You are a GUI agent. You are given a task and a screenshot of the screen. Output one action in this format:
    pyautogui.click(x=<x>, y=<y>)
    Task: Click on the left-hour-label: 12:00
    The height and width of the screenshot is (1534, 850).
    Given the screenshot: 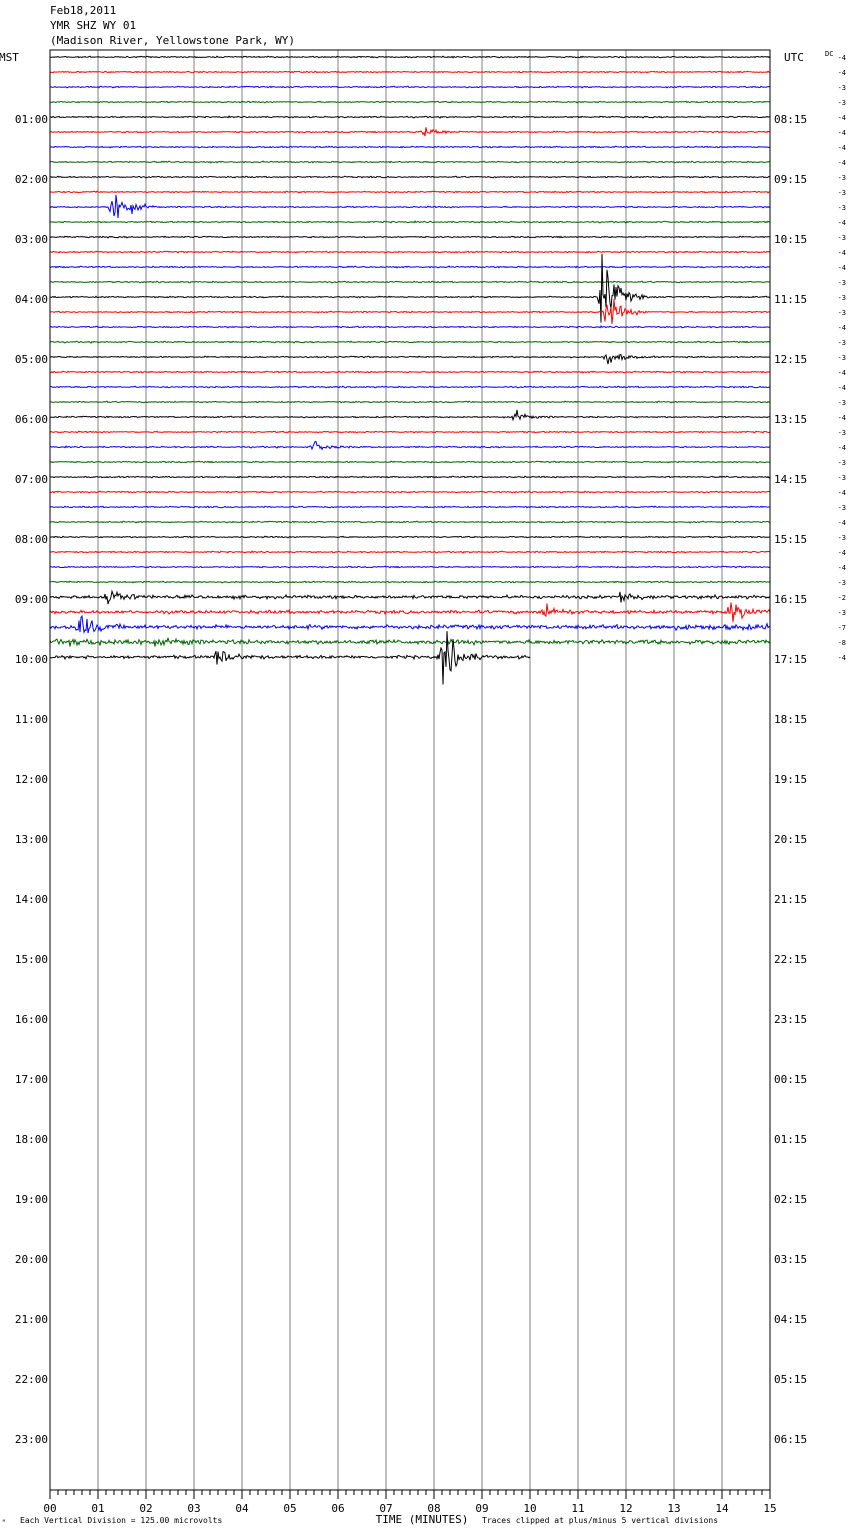 What is the action you would take?
    pyautogui.click(x=31, y=779)
    